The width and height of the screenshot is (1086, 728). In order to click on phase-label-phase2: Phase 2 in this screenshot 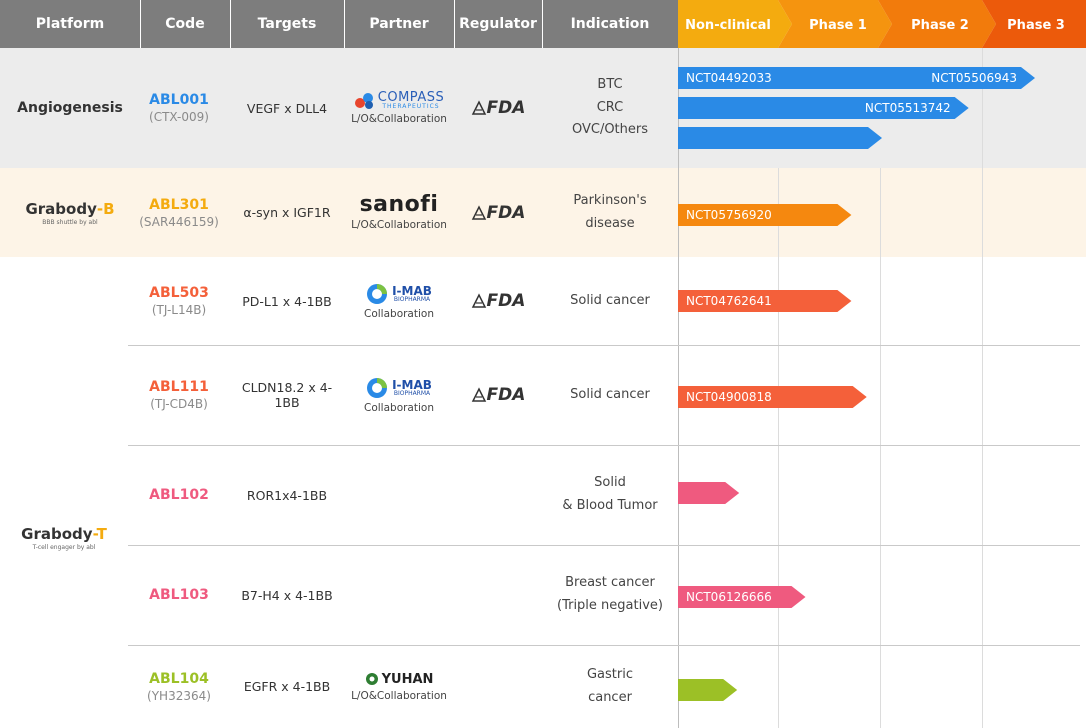, I will do `click(940, 25)`.